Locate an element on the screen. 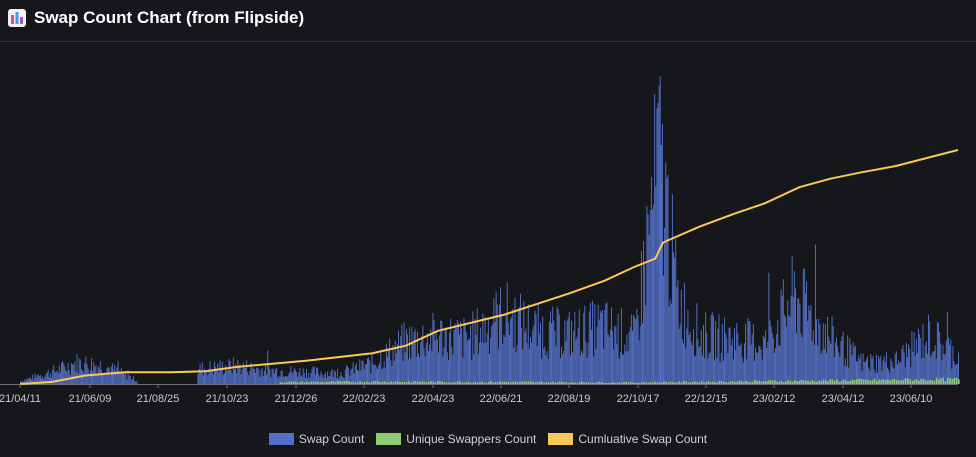 This screenshot has height=457, width=976. legend-item-unique-swappers: Unique Swappers Count is located at coordinates (456, 439).